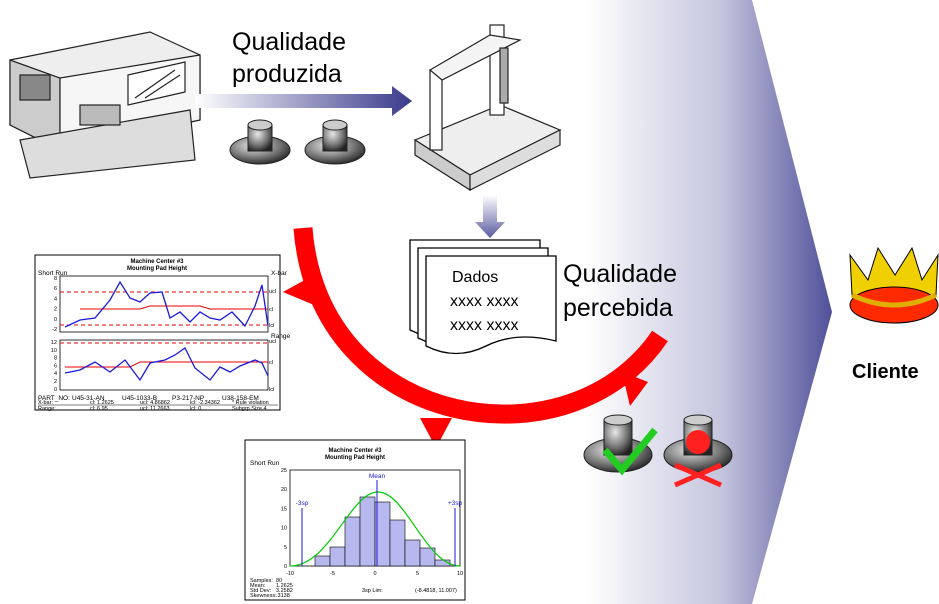 The height and width of the screenshot is (604, 939). I want to click on part-number: U45-31-AN, so click(88, 398).